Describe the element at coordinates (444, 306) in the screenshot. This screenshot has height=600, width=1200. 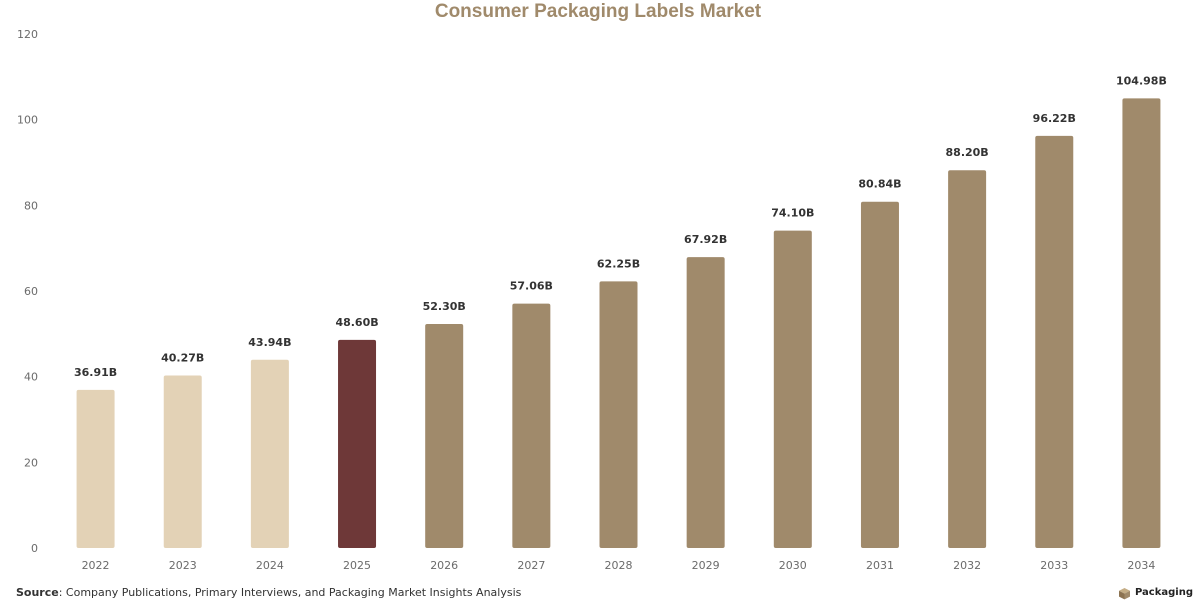
I see `data-label: 52.30B` at that location.